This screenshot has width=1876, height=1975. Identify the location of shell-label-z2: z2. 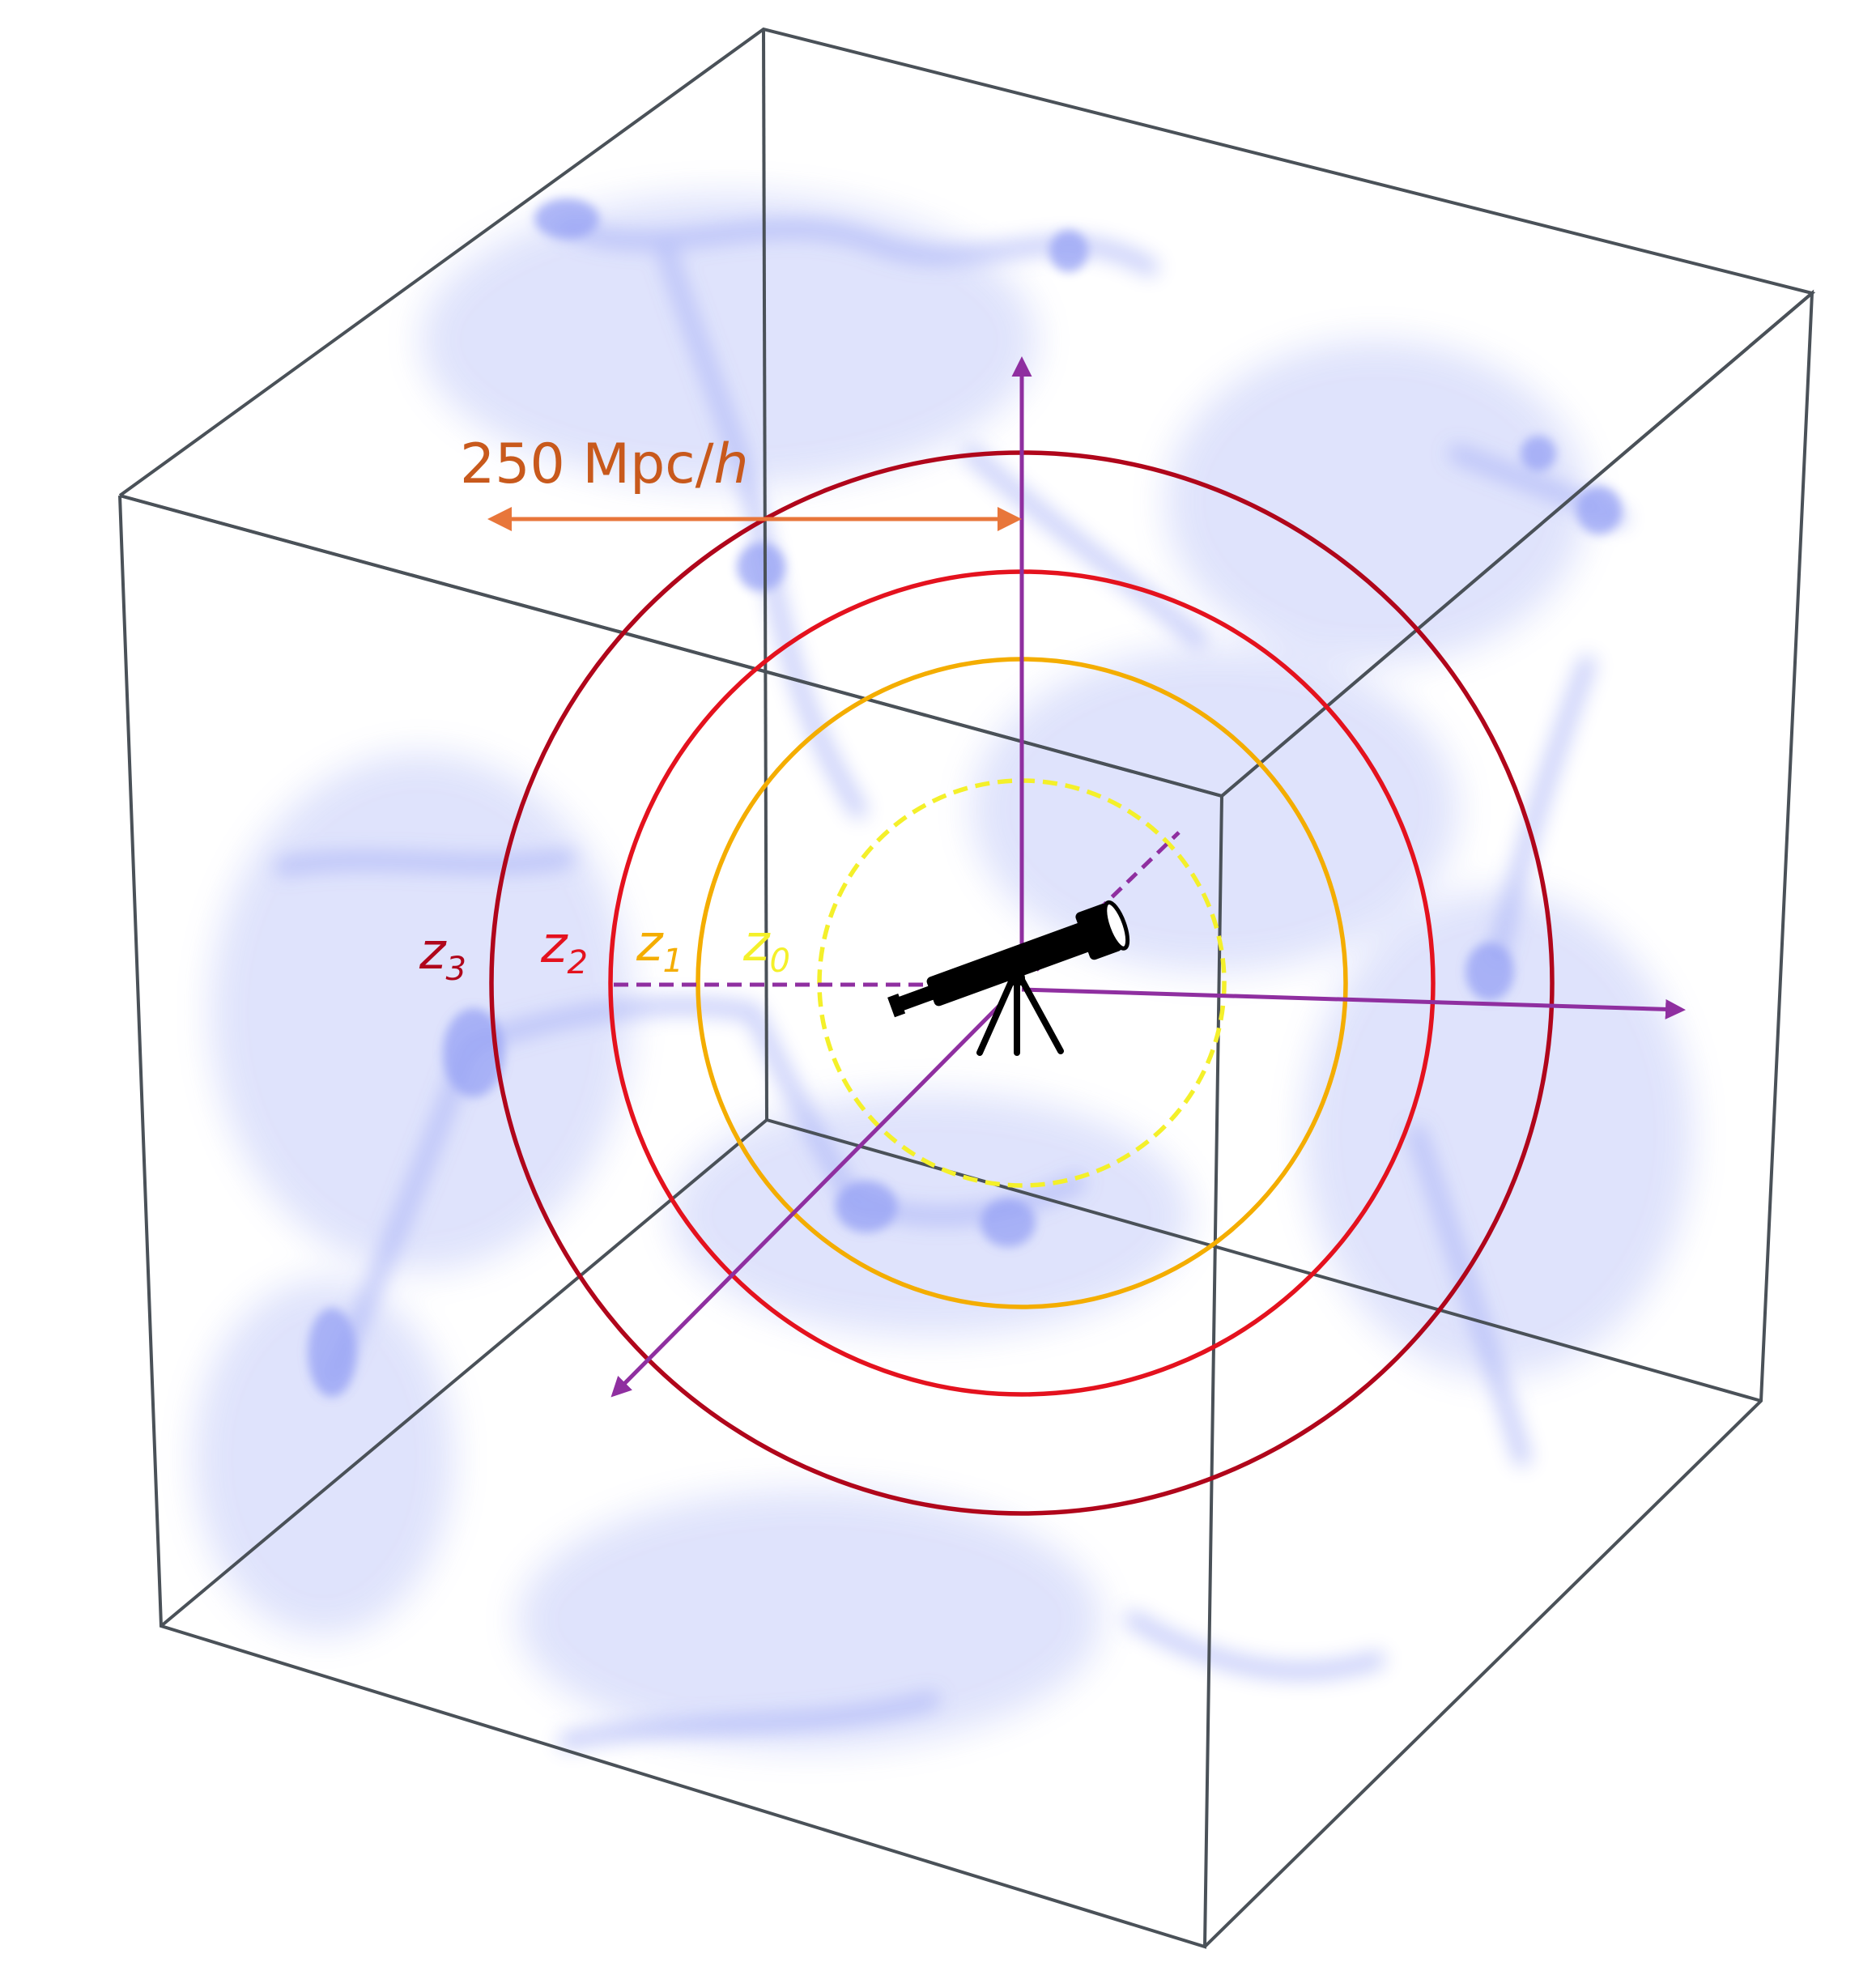
(564, 948).